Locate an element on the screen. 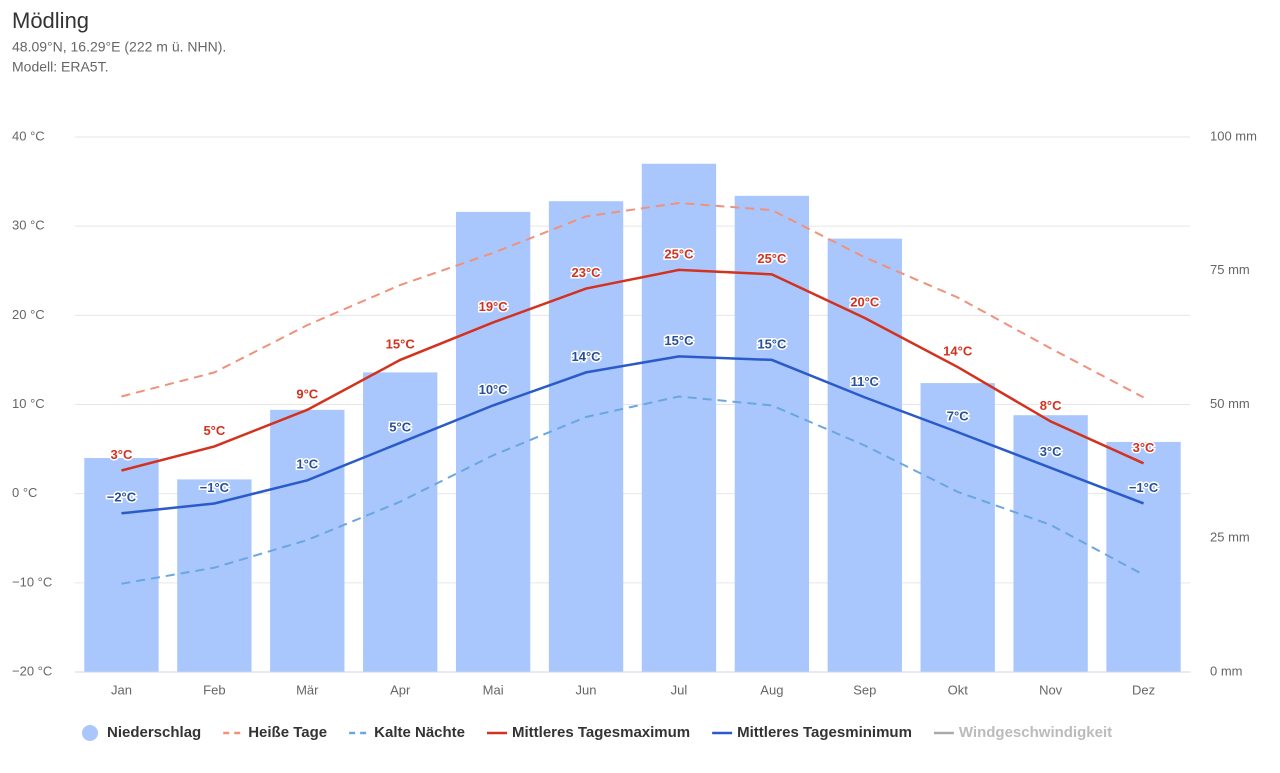 The width and height of the screenshot is (1280, 773). data-label: 7°C is located at coordinates (958, 416).